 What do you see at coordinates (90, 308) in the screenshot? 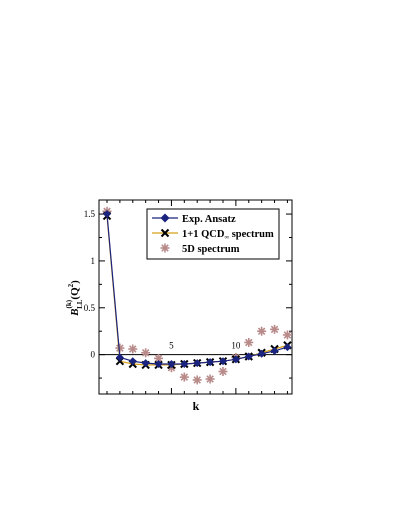
I see `y-tick-label: 0.5` at bounding box center [90, 308].